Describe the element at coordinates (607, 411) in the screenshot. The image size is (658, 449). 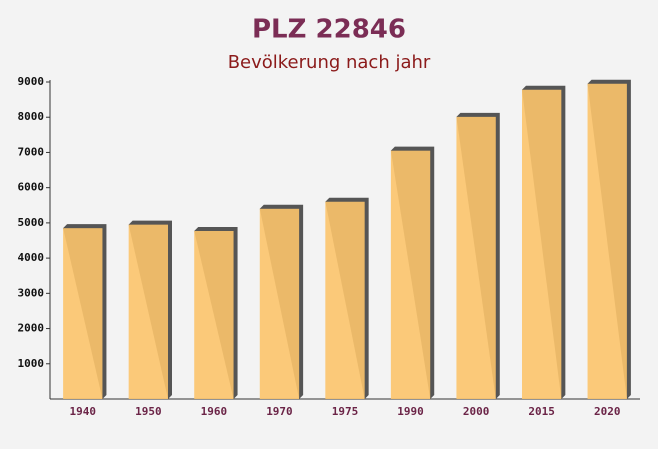
I see `x-tick-label: 2020` at that location.